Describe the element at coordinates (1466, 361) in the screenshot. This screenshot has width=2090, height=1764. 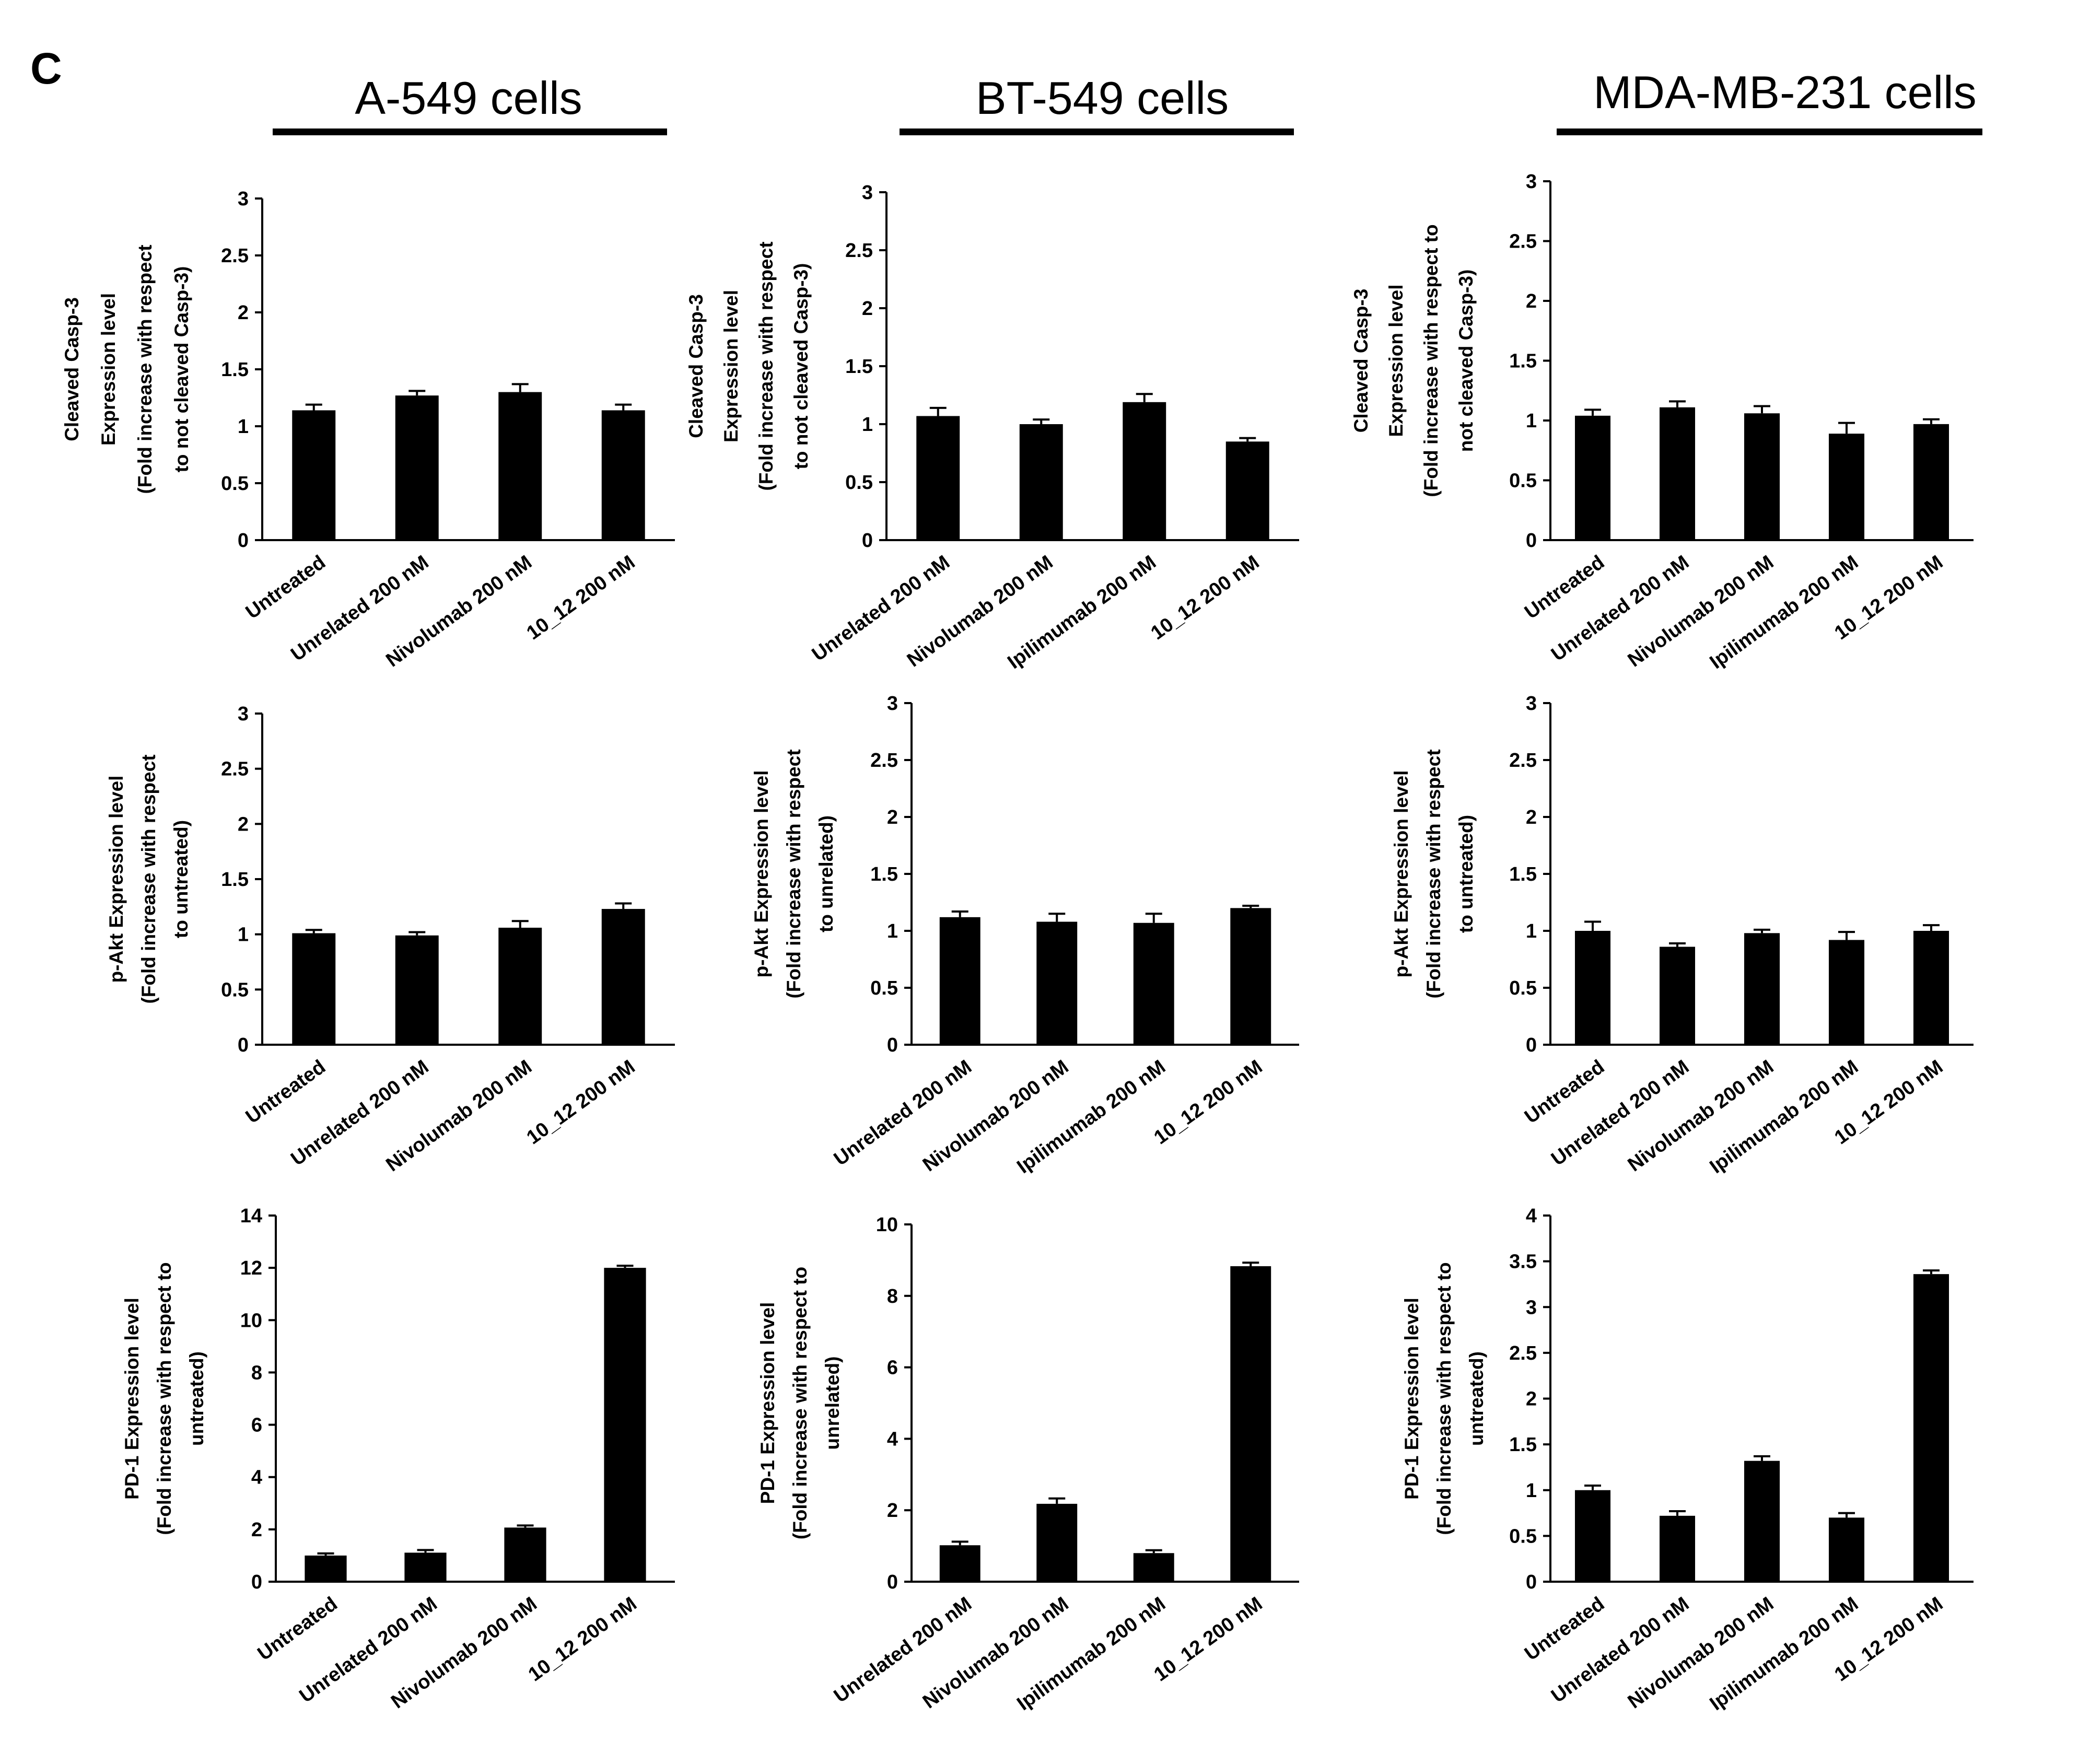
I see `y-axis-label: not cleaved Casp-3)` at that location.